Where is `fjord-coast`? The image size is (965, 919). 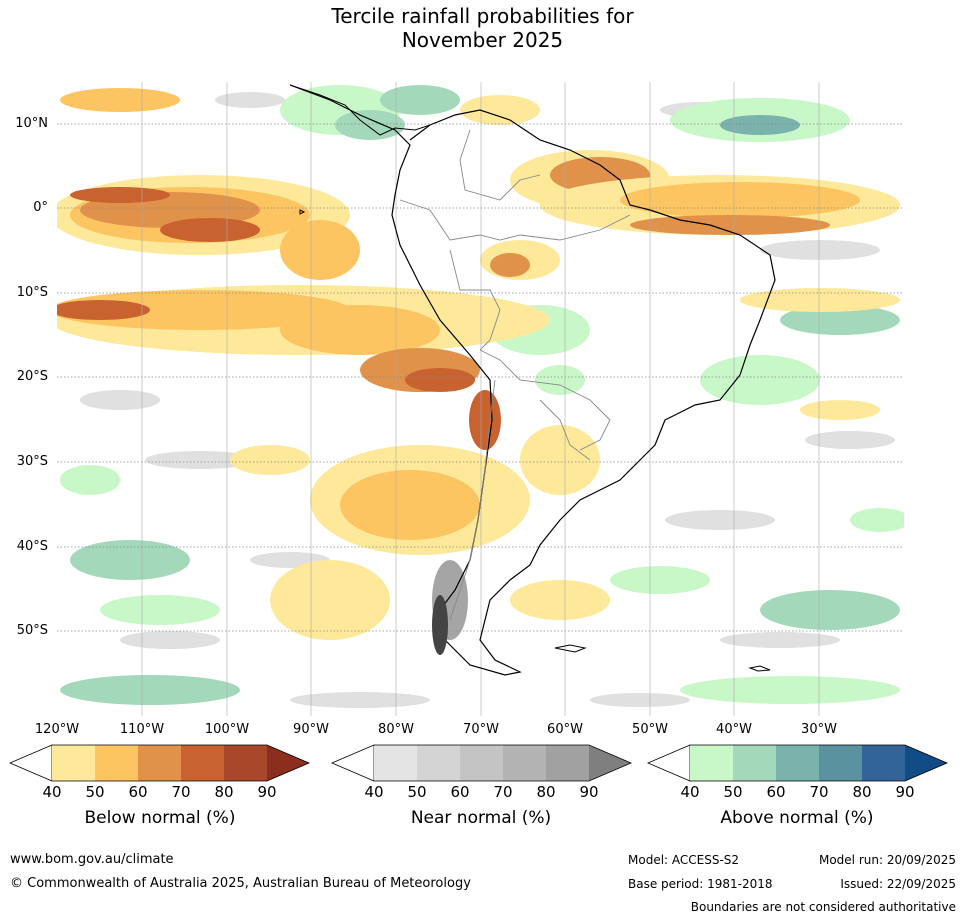
fjord-coast is located at coordinates (440, 625).